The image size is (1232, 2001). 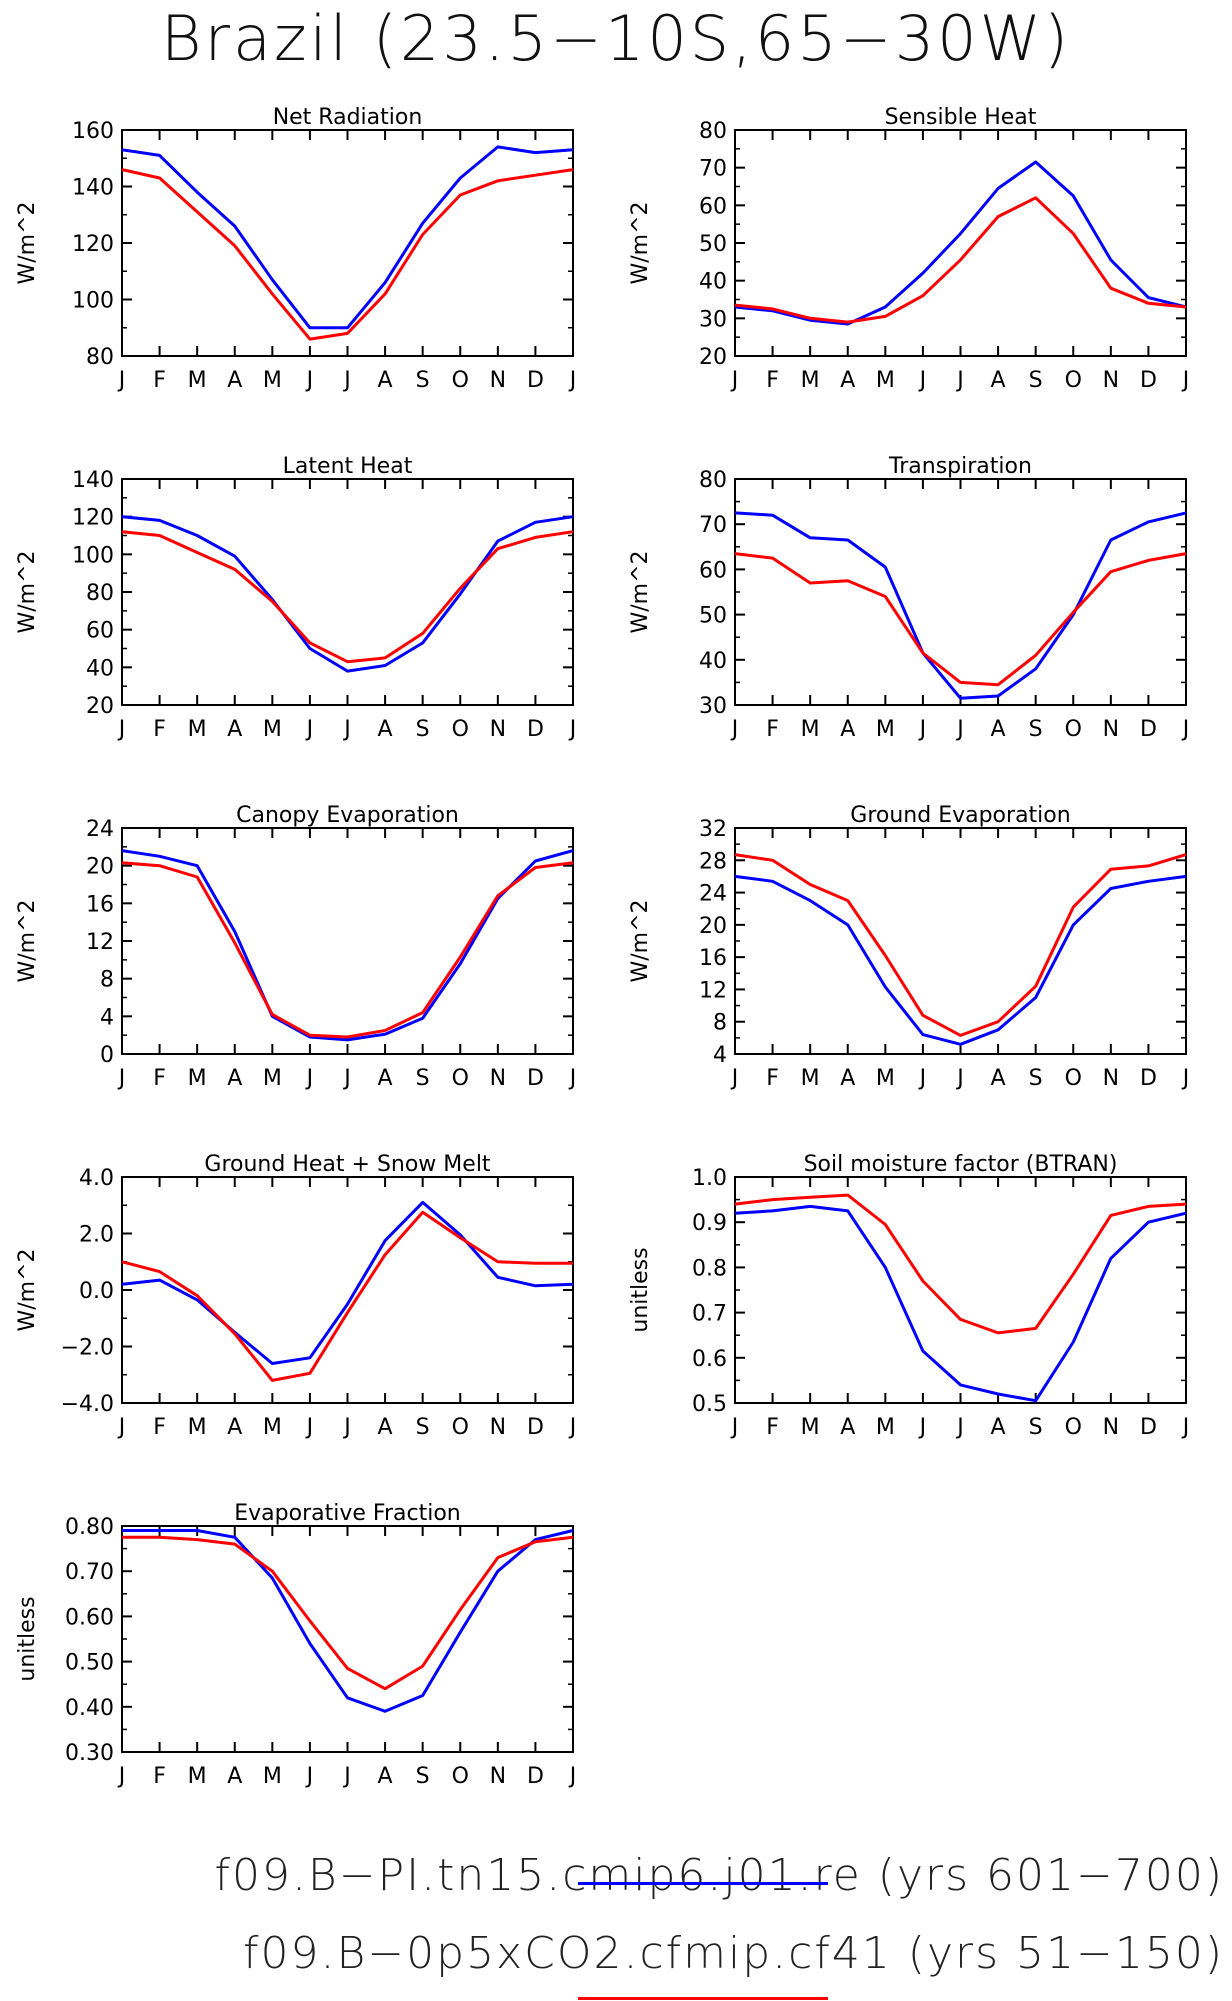 I want to click on chart-title: Sensible Heat, so click(x=961, y=117).